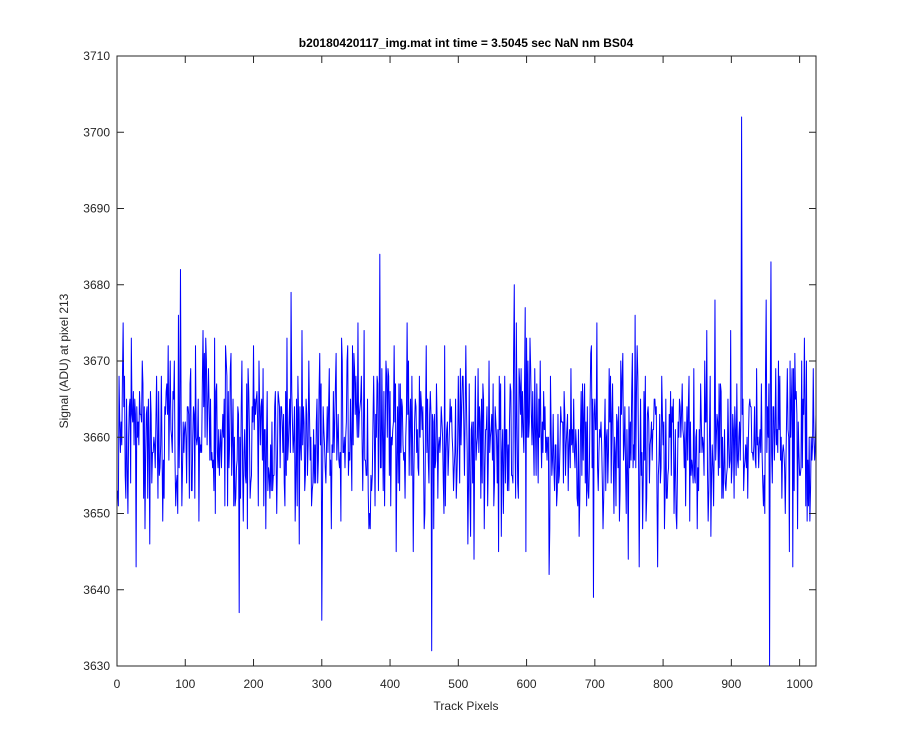 This screenshot has width=900, height=750. What do you see at coordinates (96, 437) in the screenshot?
I see `y-tick-label: 3660` at bounding box center [96, 437].